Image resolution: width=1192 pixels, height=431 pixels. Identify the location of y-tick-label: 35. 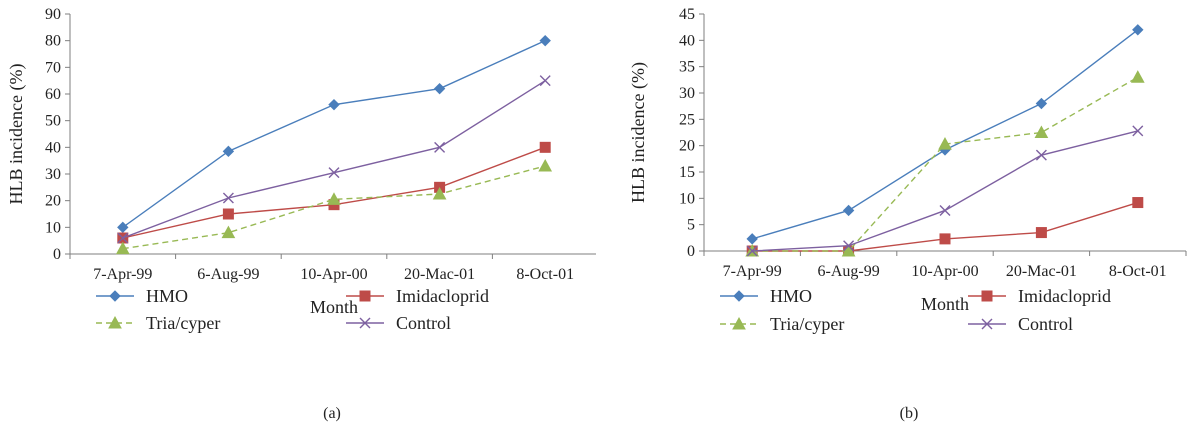
(687, 67).